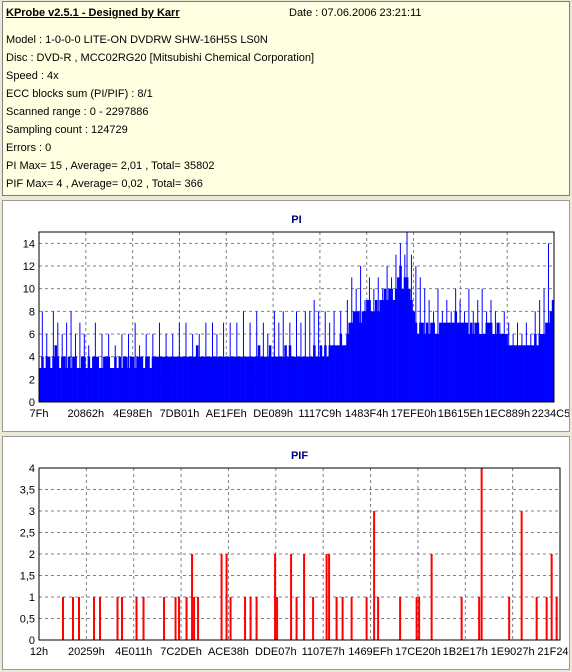  Describe the element at coordinates (29, 290) in the screenshot. I see `y-tick-label: 10` at that location.